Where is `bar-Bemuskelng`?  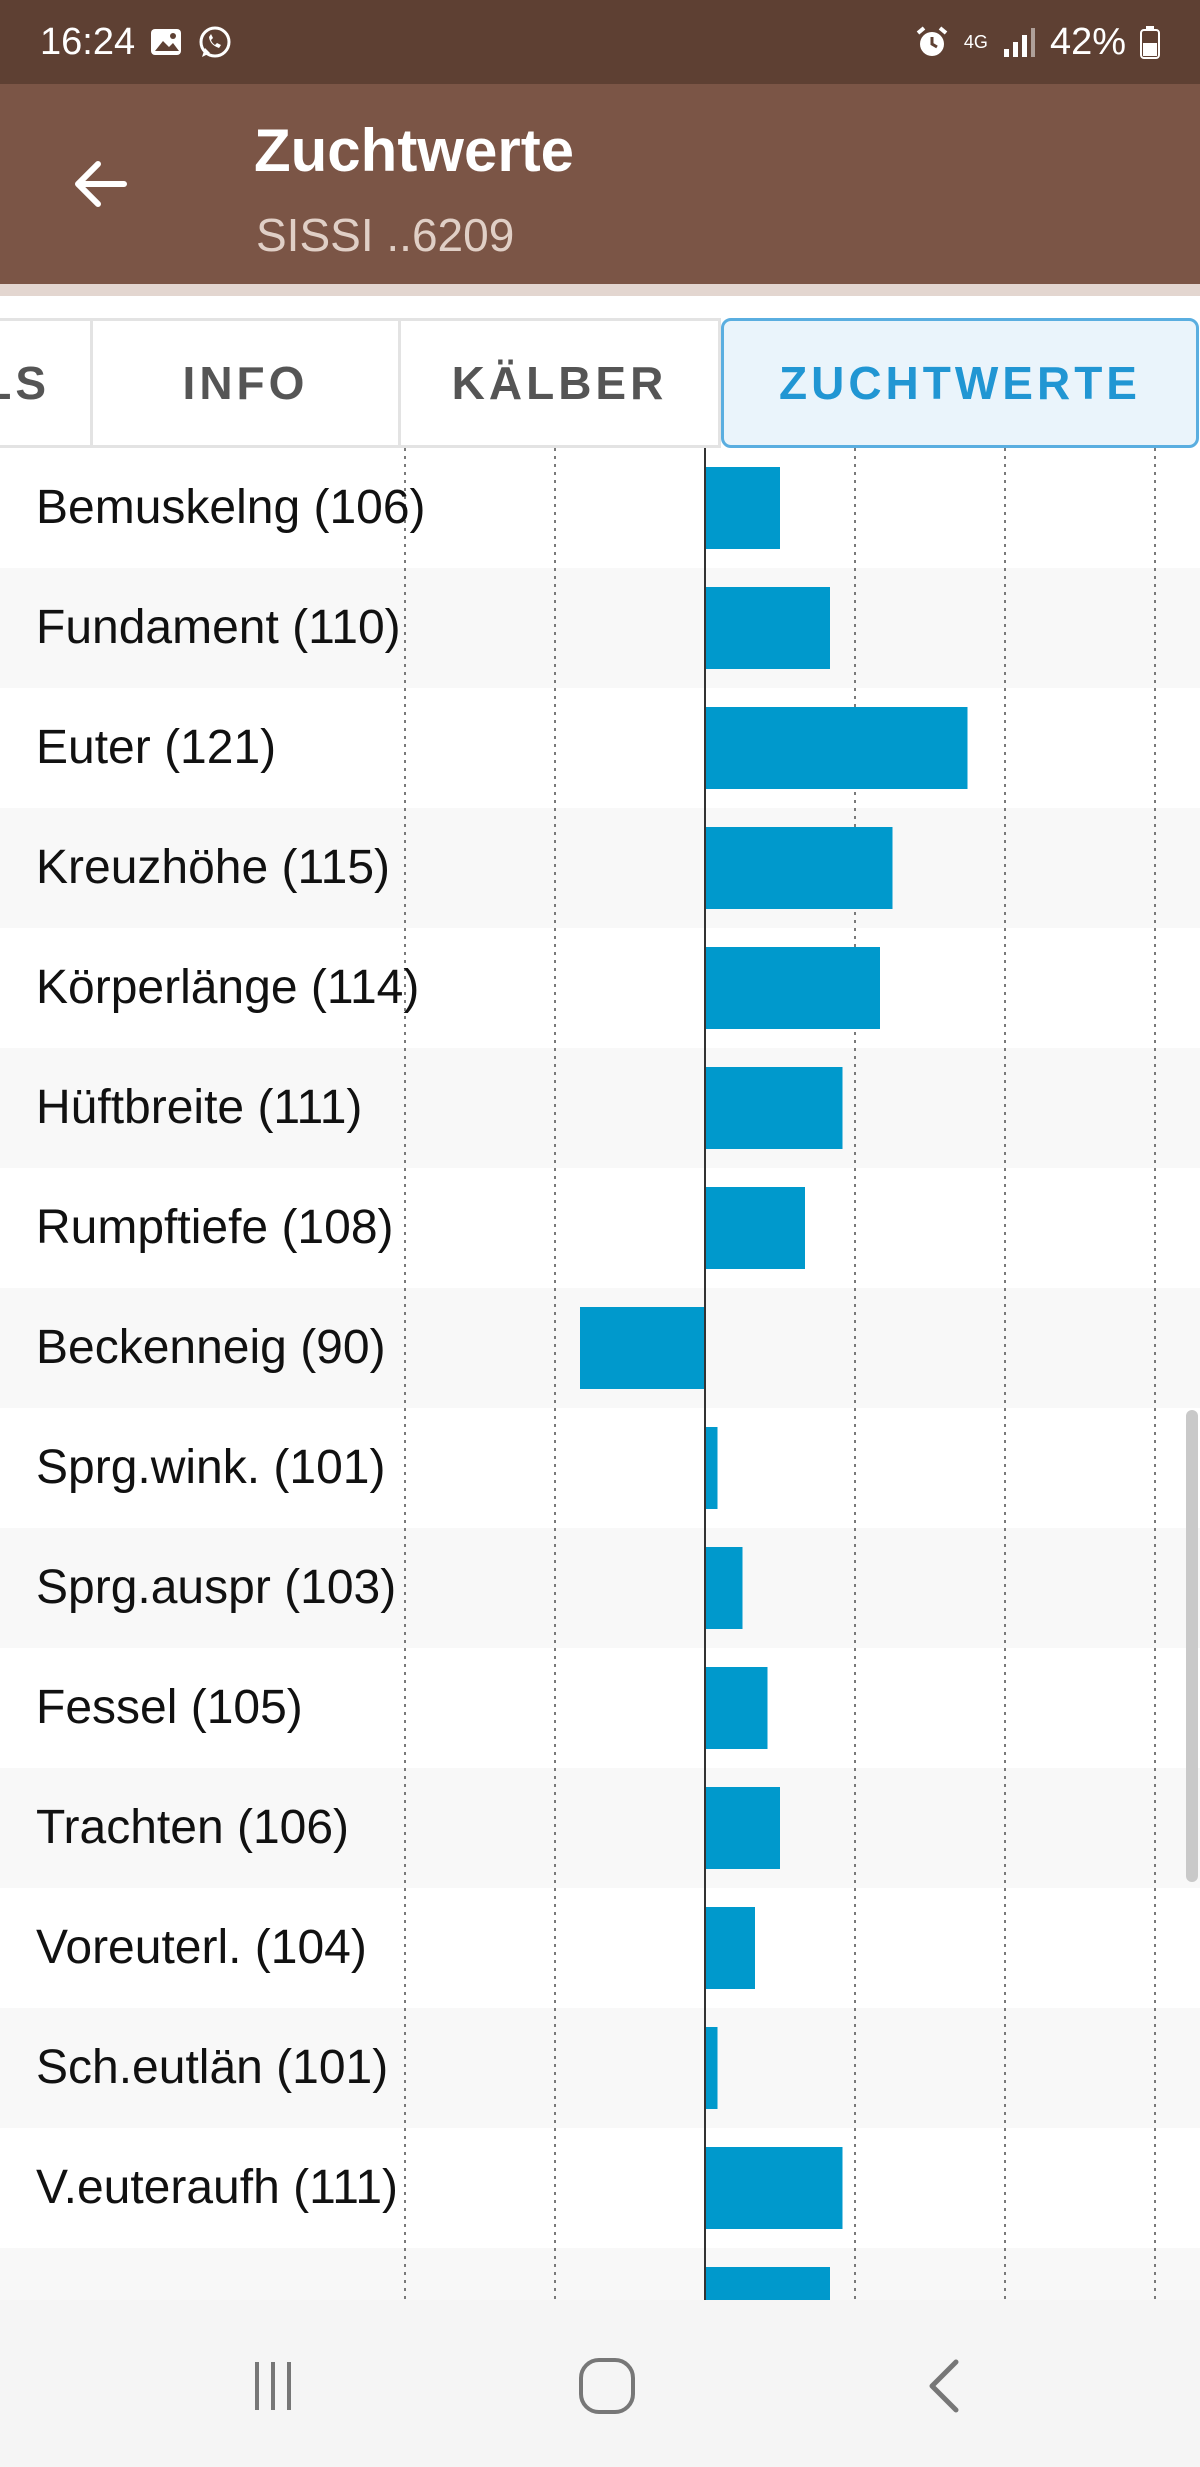
bar-Bemuskelng is located at coordinates (742, 508).